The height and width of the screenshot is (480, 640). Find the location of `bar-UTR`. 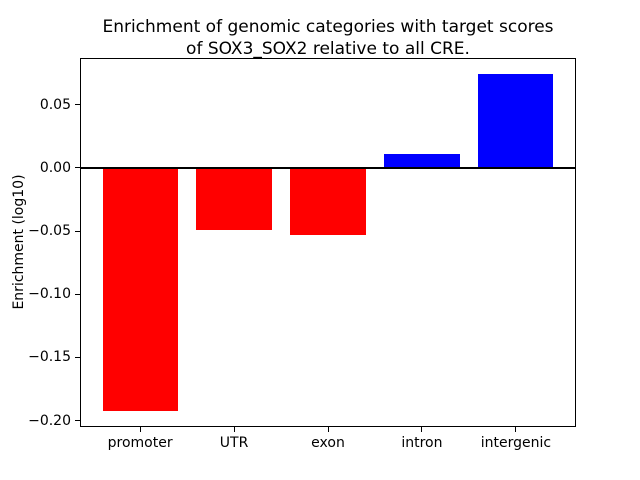

bar-UTR is located at coordinates (234, 198).